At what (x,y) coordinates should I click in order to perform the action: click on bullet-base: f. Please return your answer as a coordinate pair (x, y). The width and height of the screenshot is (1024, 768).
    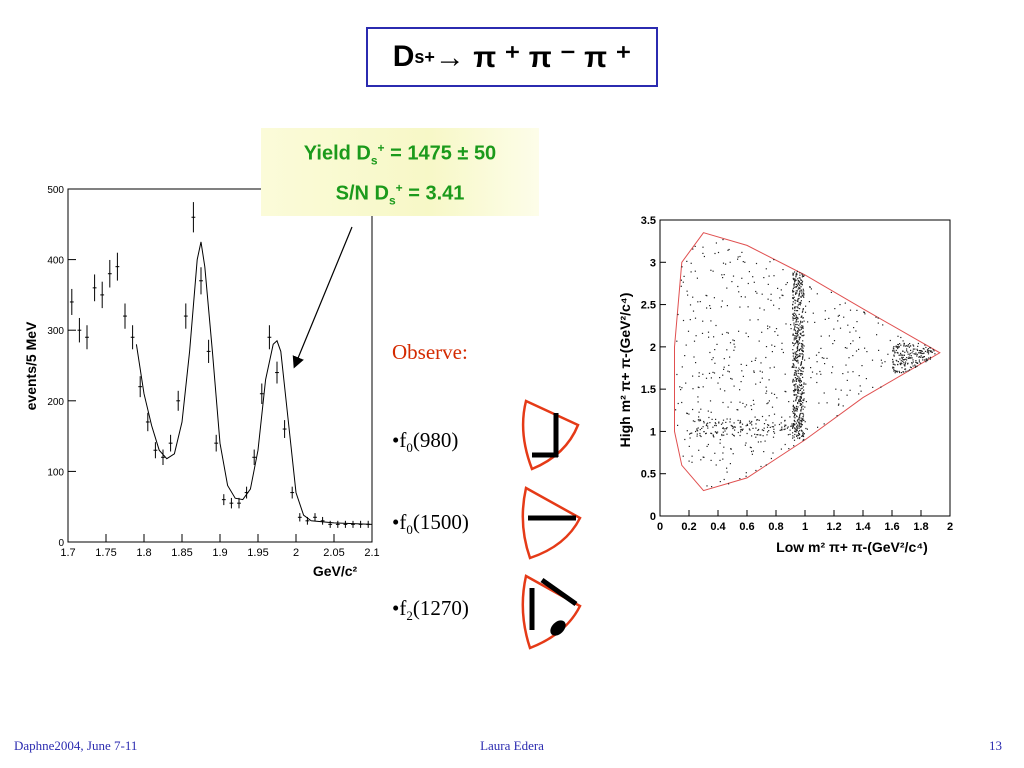
    Looking at the image, I should click on (403, 440).